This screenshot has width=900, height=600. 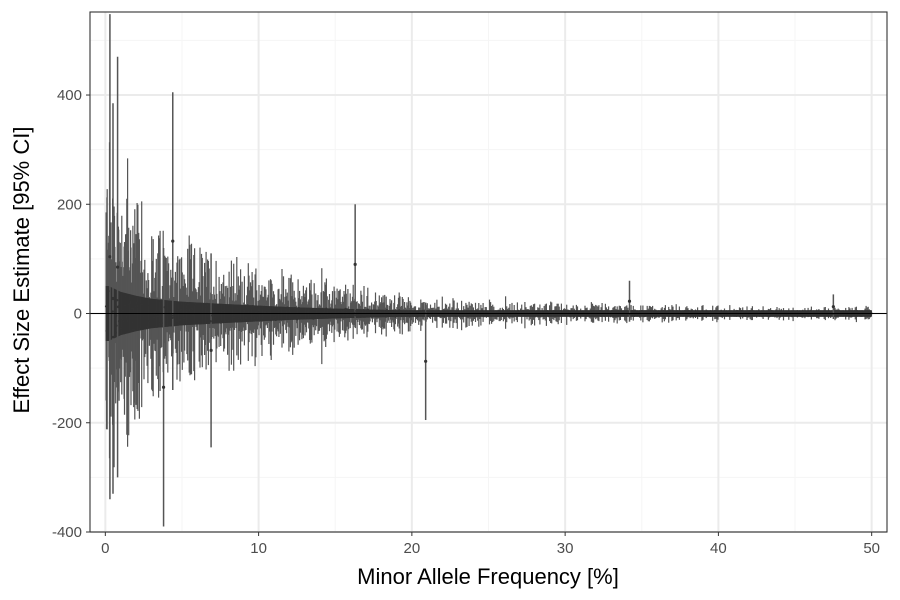 What do you see at coordinates (105, 548) in the screenshot?
I see `x-tick-label: 0` at bounding box center [105, 548].